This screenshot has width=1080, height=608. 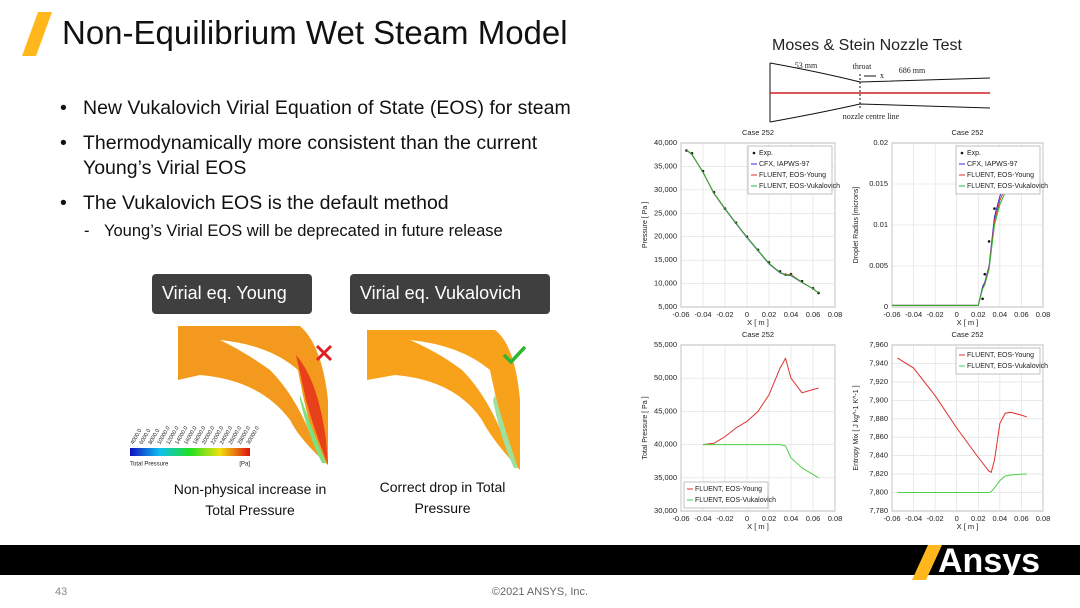 What do you see at coordinates (514, 355) in the screenshot?
I see `check-icon` at bounding box center [514, 355].